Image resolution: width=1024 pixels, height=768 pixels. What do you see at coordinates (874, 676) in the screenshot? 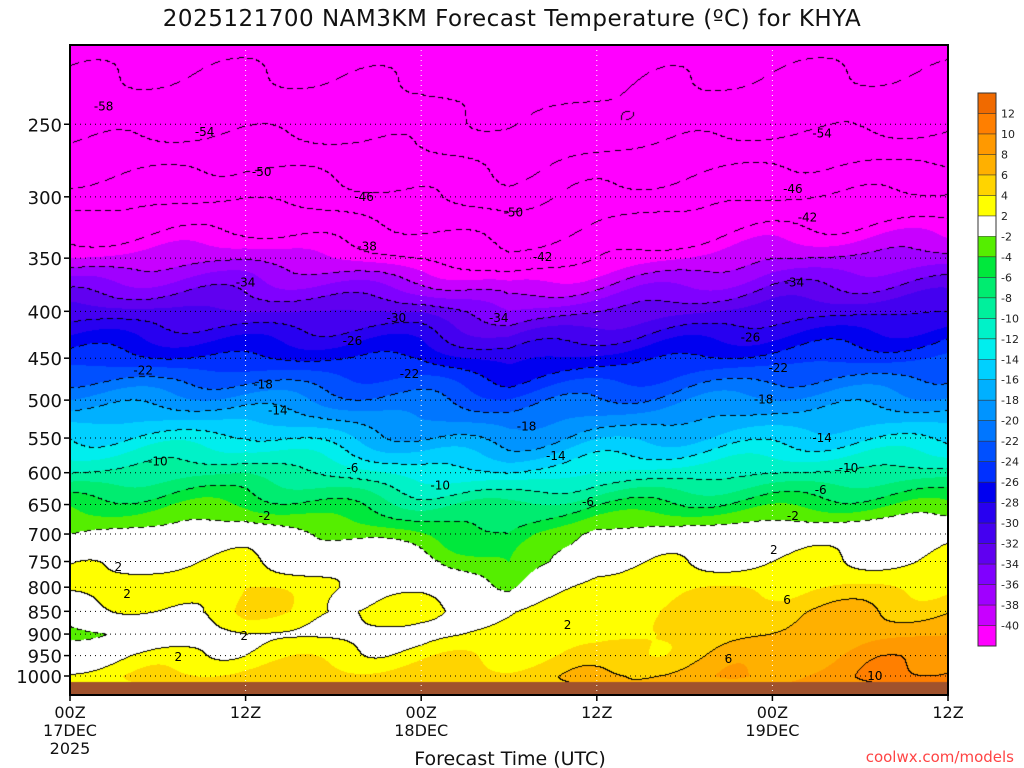
I see `contour-label: 10` at bounding box center [874, 676].